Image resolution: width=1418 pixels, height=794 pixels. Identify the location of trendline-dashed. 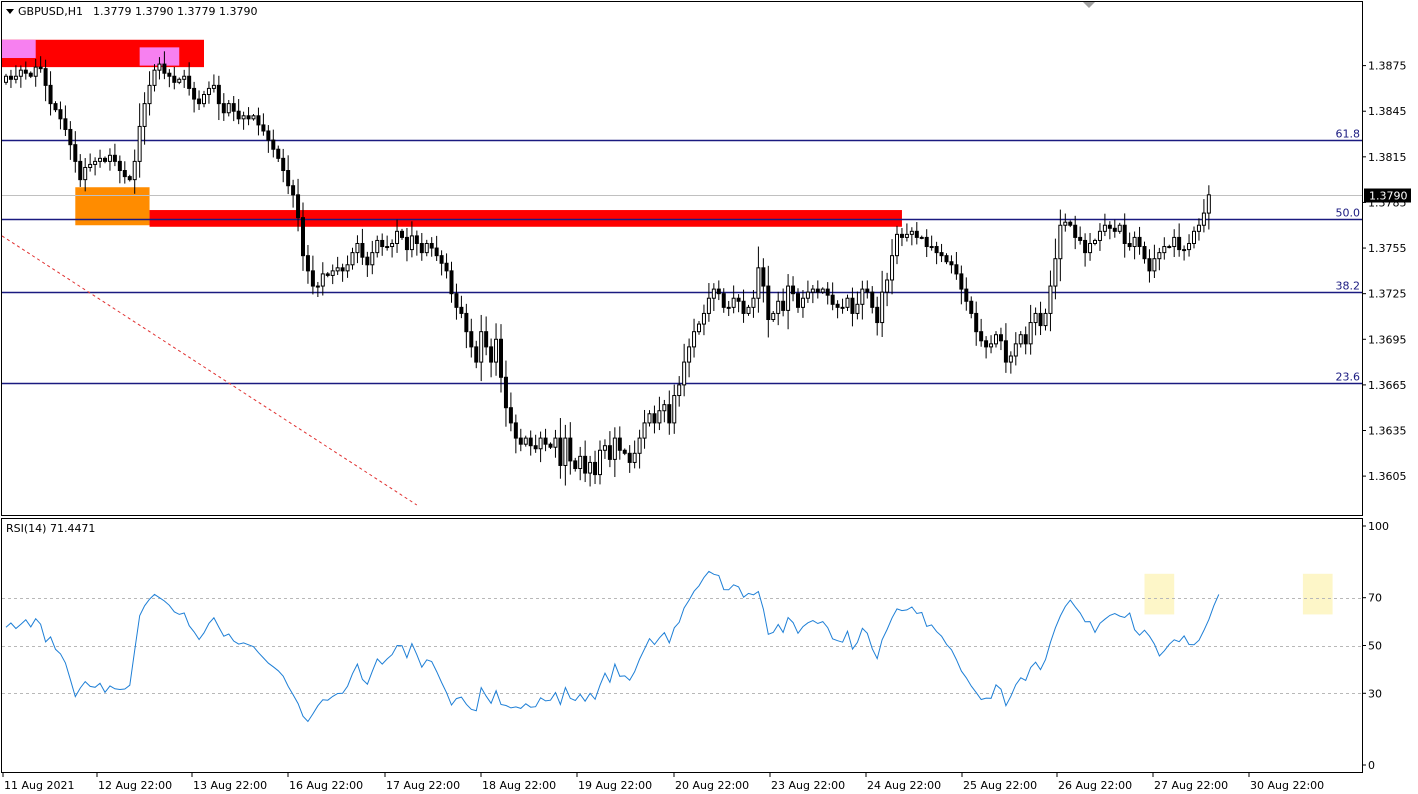
(209, 370).